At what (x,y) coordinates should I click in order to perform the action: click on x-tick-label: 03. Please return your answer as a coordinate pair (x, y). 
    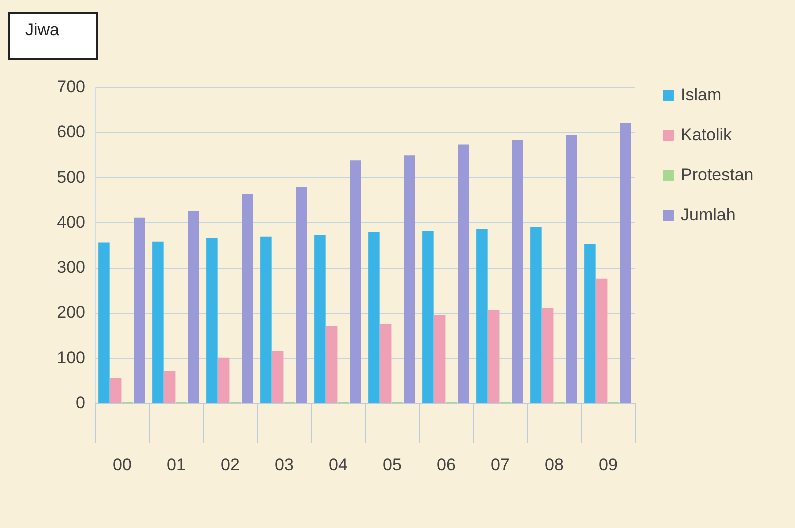
    Looking at the image, I should click on (284, 465).